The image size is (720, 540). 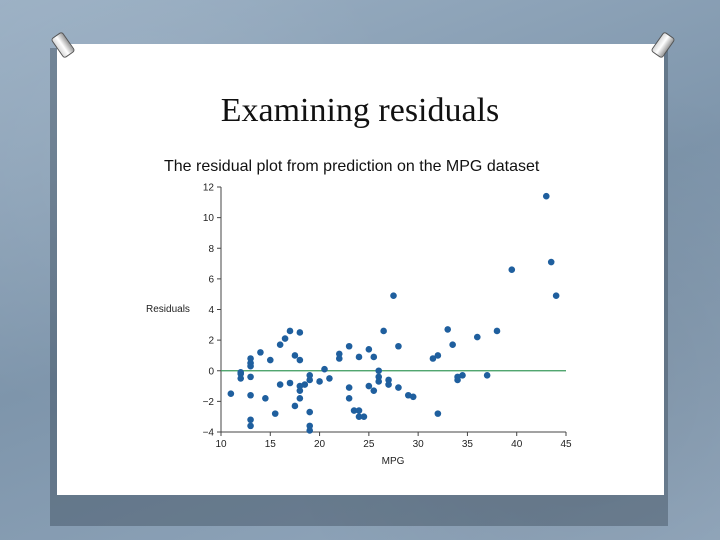 What do you see at coordinates (221, 444) in the screenshot?
I see `x-tick-label: 10` at bounding box center [221, 444].